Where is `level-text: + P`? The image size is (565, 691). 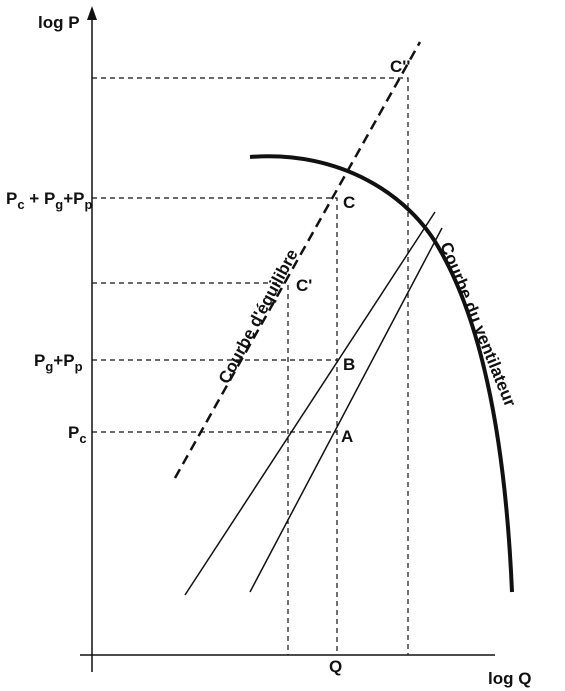
level-text: + P is located at coordinates (40, 198).